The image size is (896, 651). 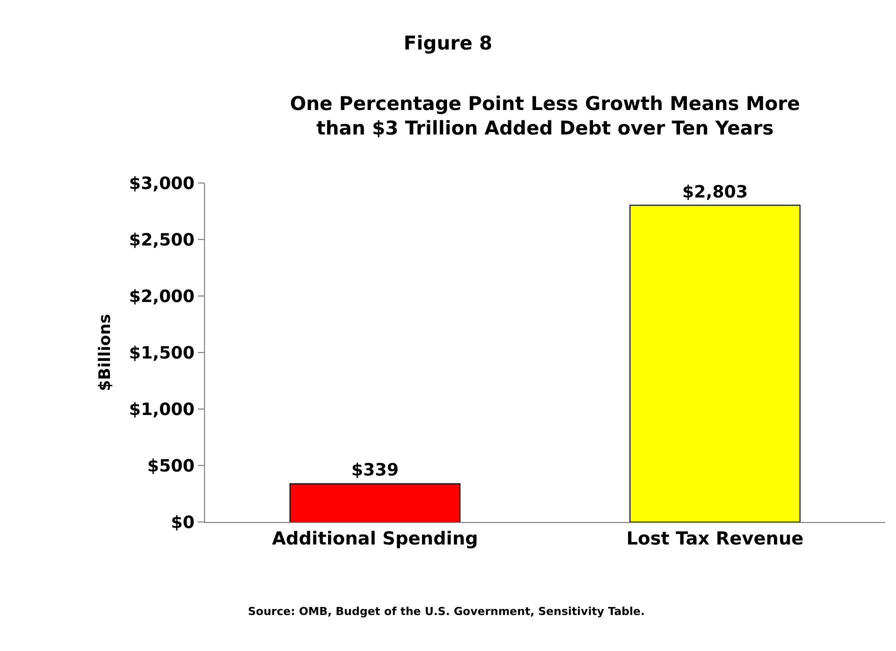 What do you see at coordinates (448, 43) in the screenshot?
I see `chart-title: Figure 8` at bounding box center [448, 43].